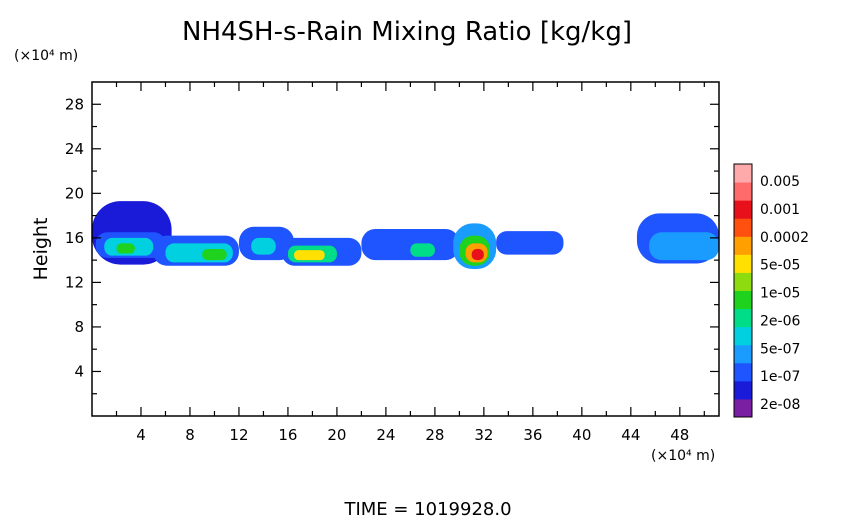 The height and width of the screenshot is (519, 854). What do you see at coordinates (780, 182) in the screenshot?
I see `colorbar-label: 0.005` at bounding box center [780, 182].